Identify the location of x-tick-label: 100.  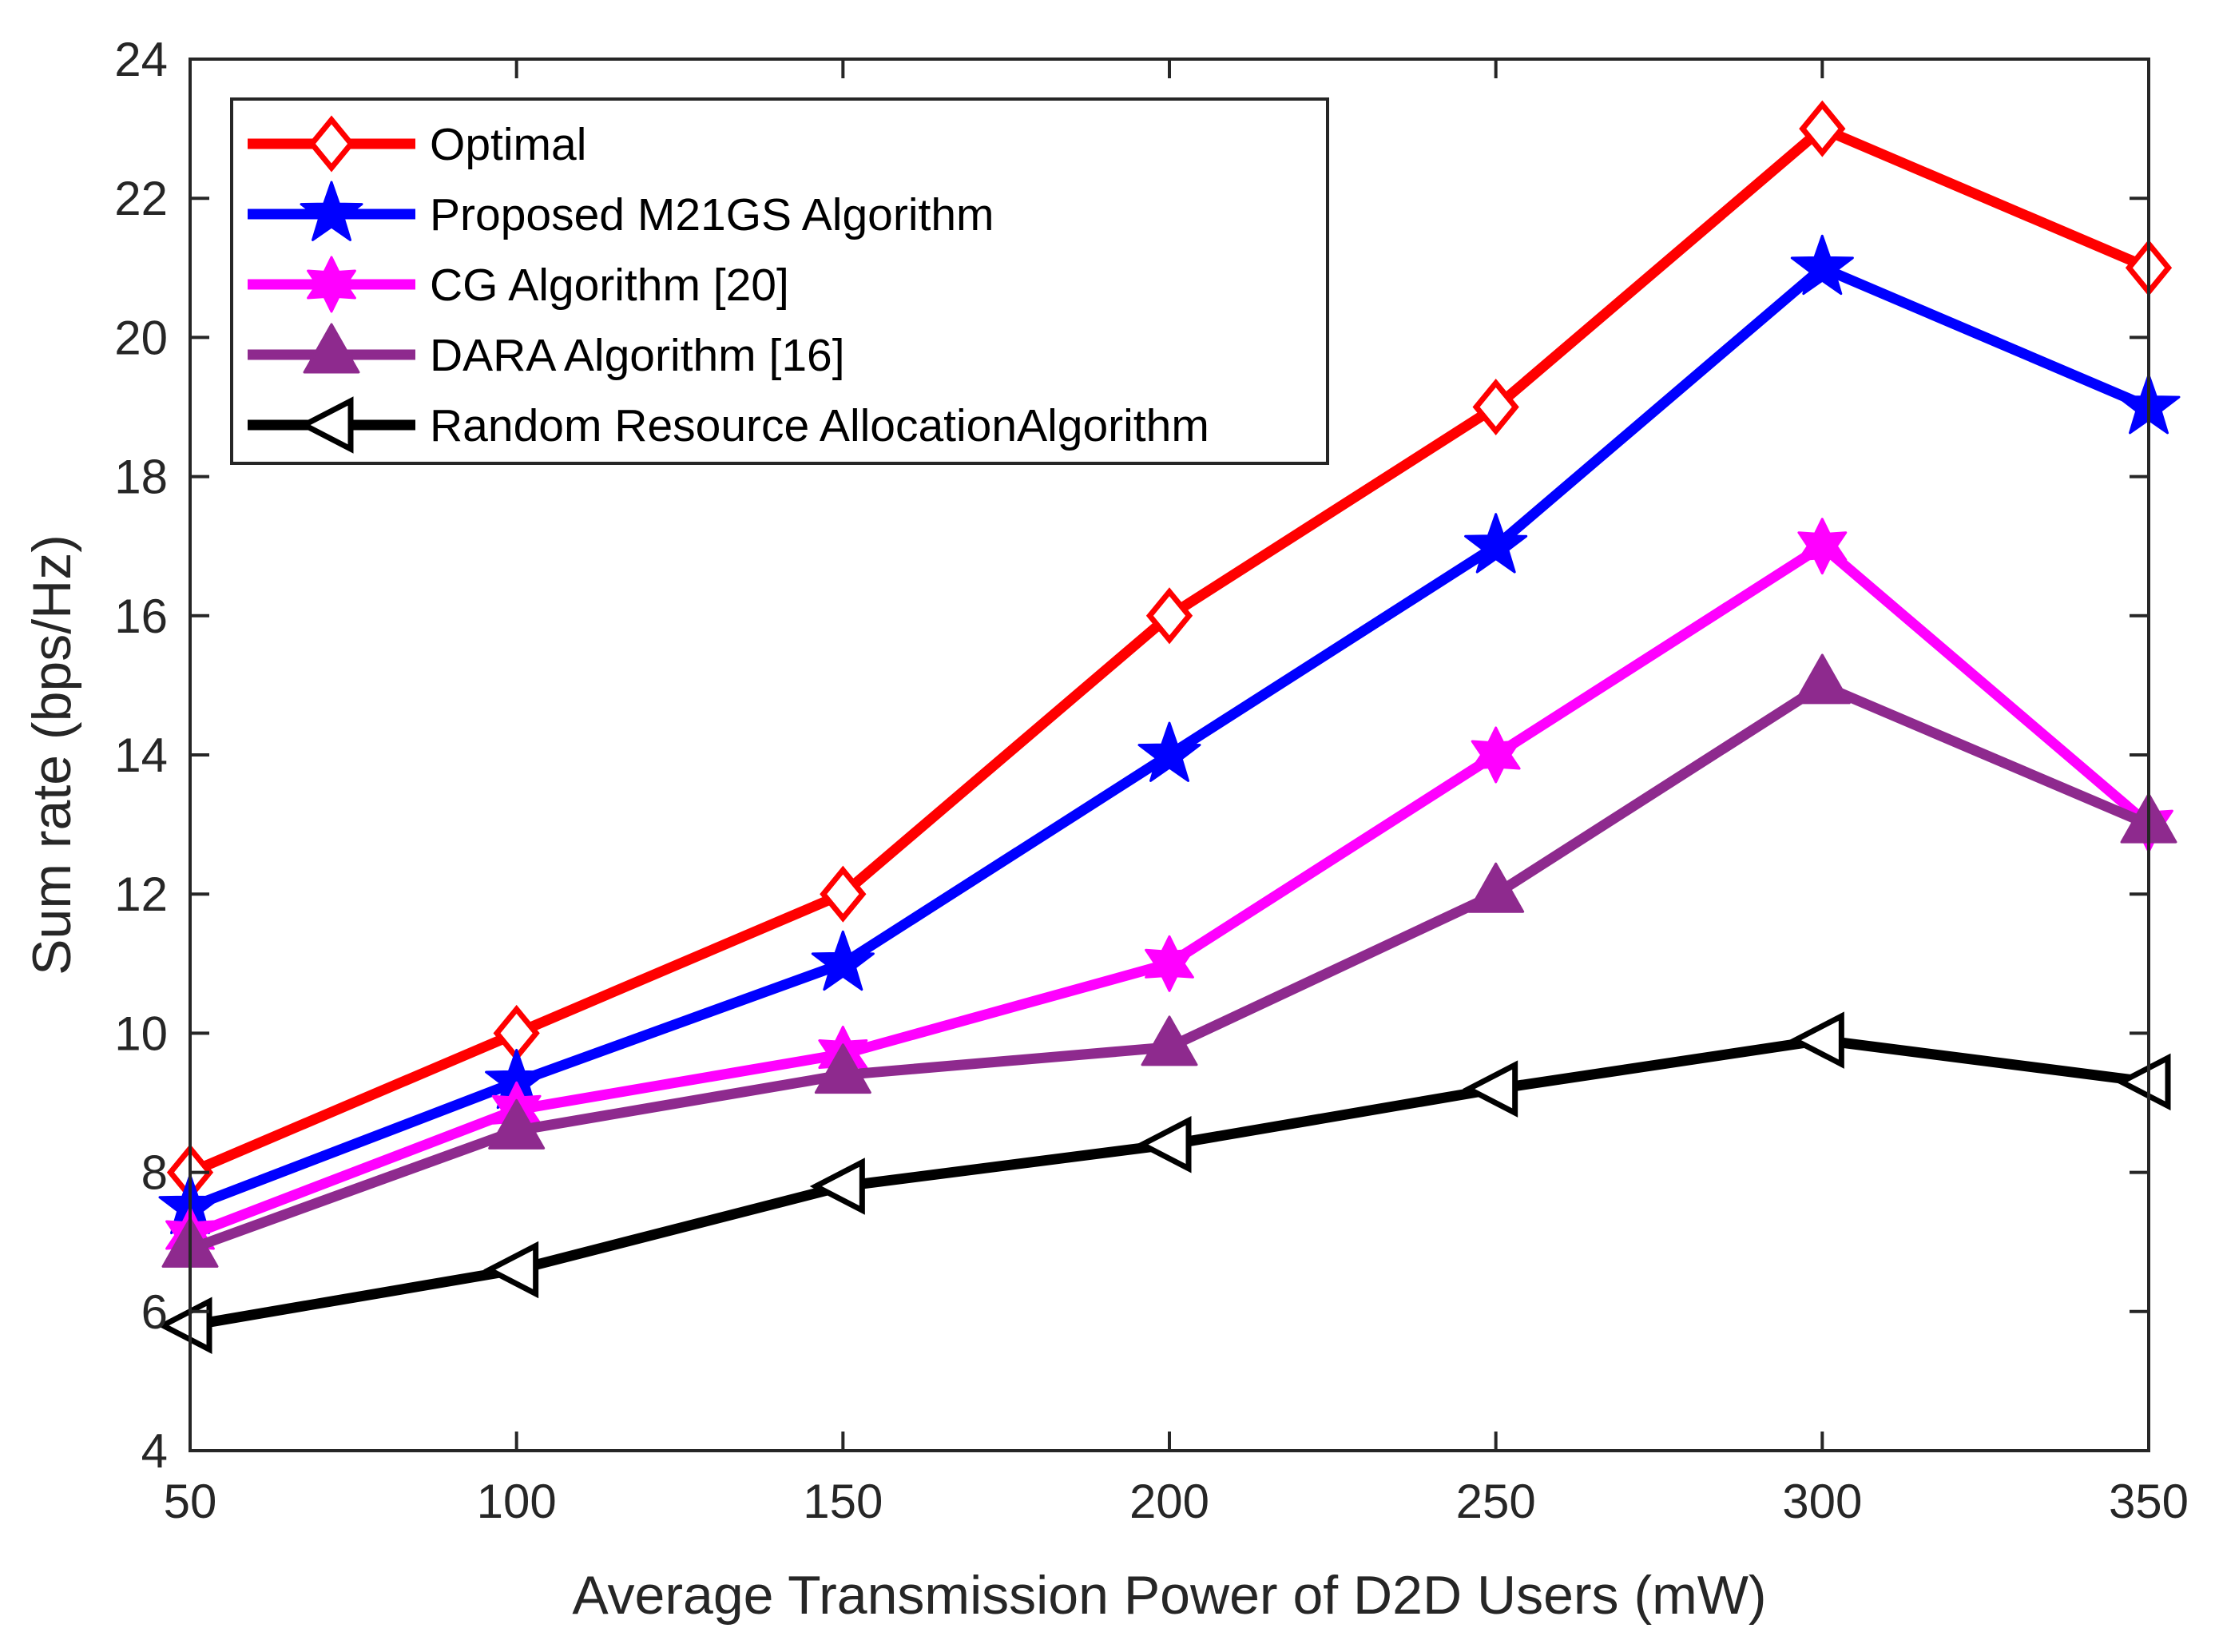
(517, 1501).